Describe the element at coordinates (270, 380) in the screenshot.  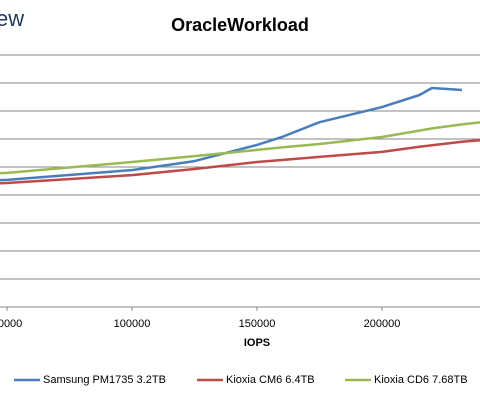
I see `legend-label: Kioxia CM6 6.4TB` at that location.